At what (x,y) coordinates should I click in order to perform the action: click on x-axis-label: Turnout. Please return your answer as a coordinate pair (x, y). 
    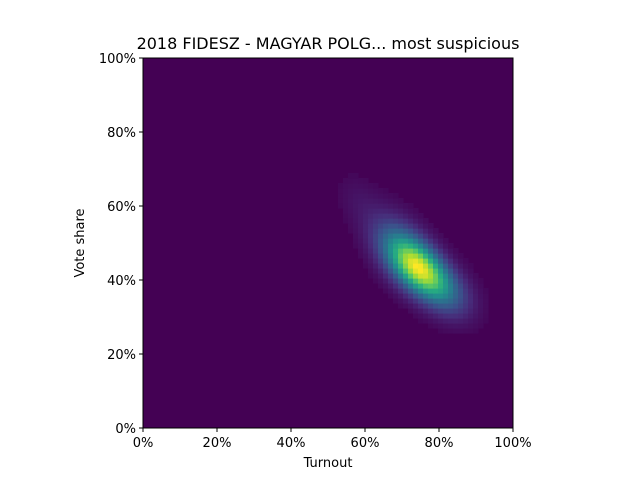
    Looking at the image, I should click on (328, 463).